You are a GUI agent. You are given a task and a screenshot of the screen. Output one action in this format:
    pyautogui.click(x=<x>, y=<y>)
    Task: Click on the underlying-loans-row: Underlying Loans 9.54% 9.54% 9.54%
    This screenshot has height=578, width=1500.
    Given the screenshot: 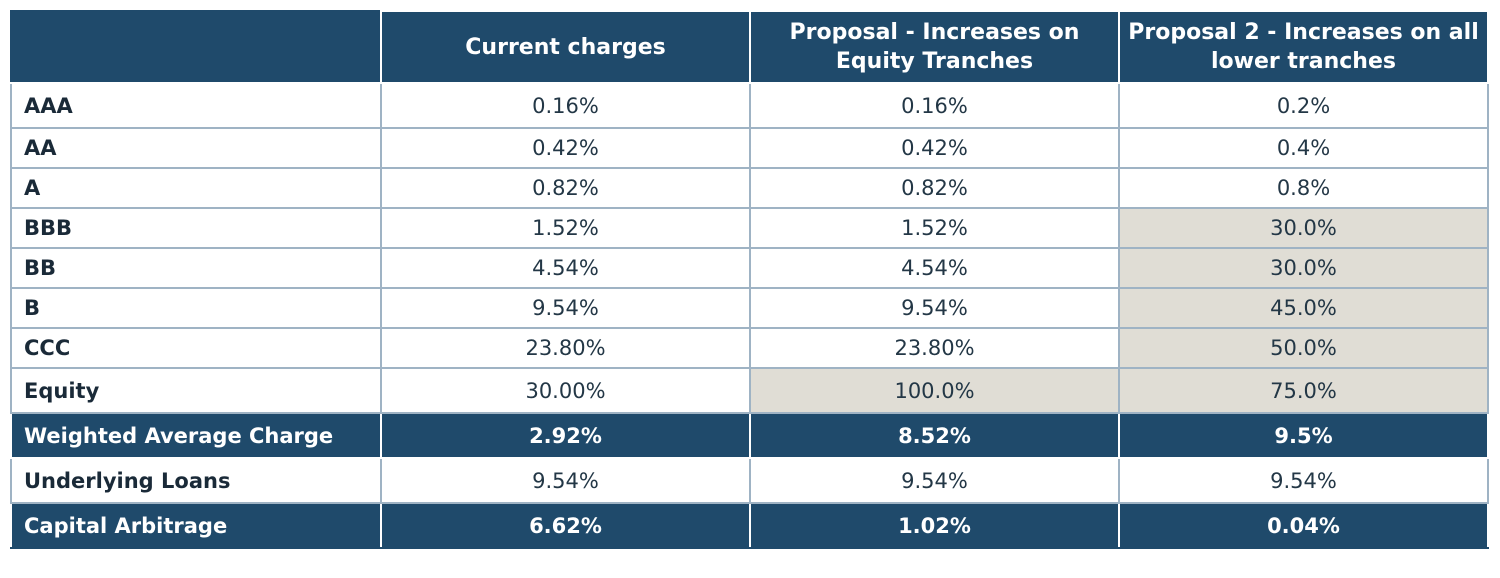 What is the action you would take?
    pyautogui.click(x=749, y=480)
    